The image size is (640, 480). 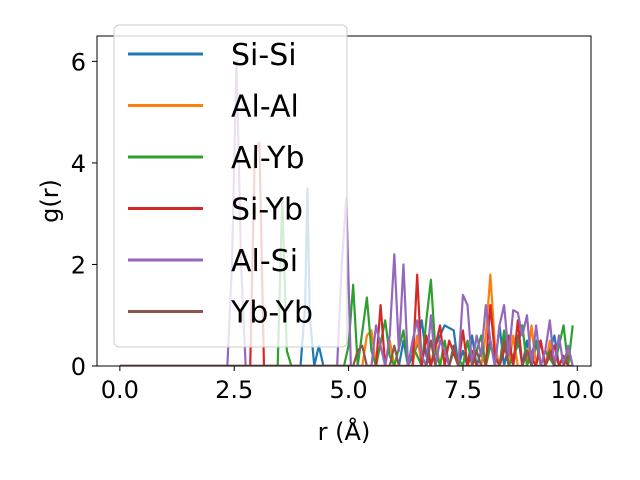 I want to click on y-axis-label: g(r), so click(x=50, y=201).